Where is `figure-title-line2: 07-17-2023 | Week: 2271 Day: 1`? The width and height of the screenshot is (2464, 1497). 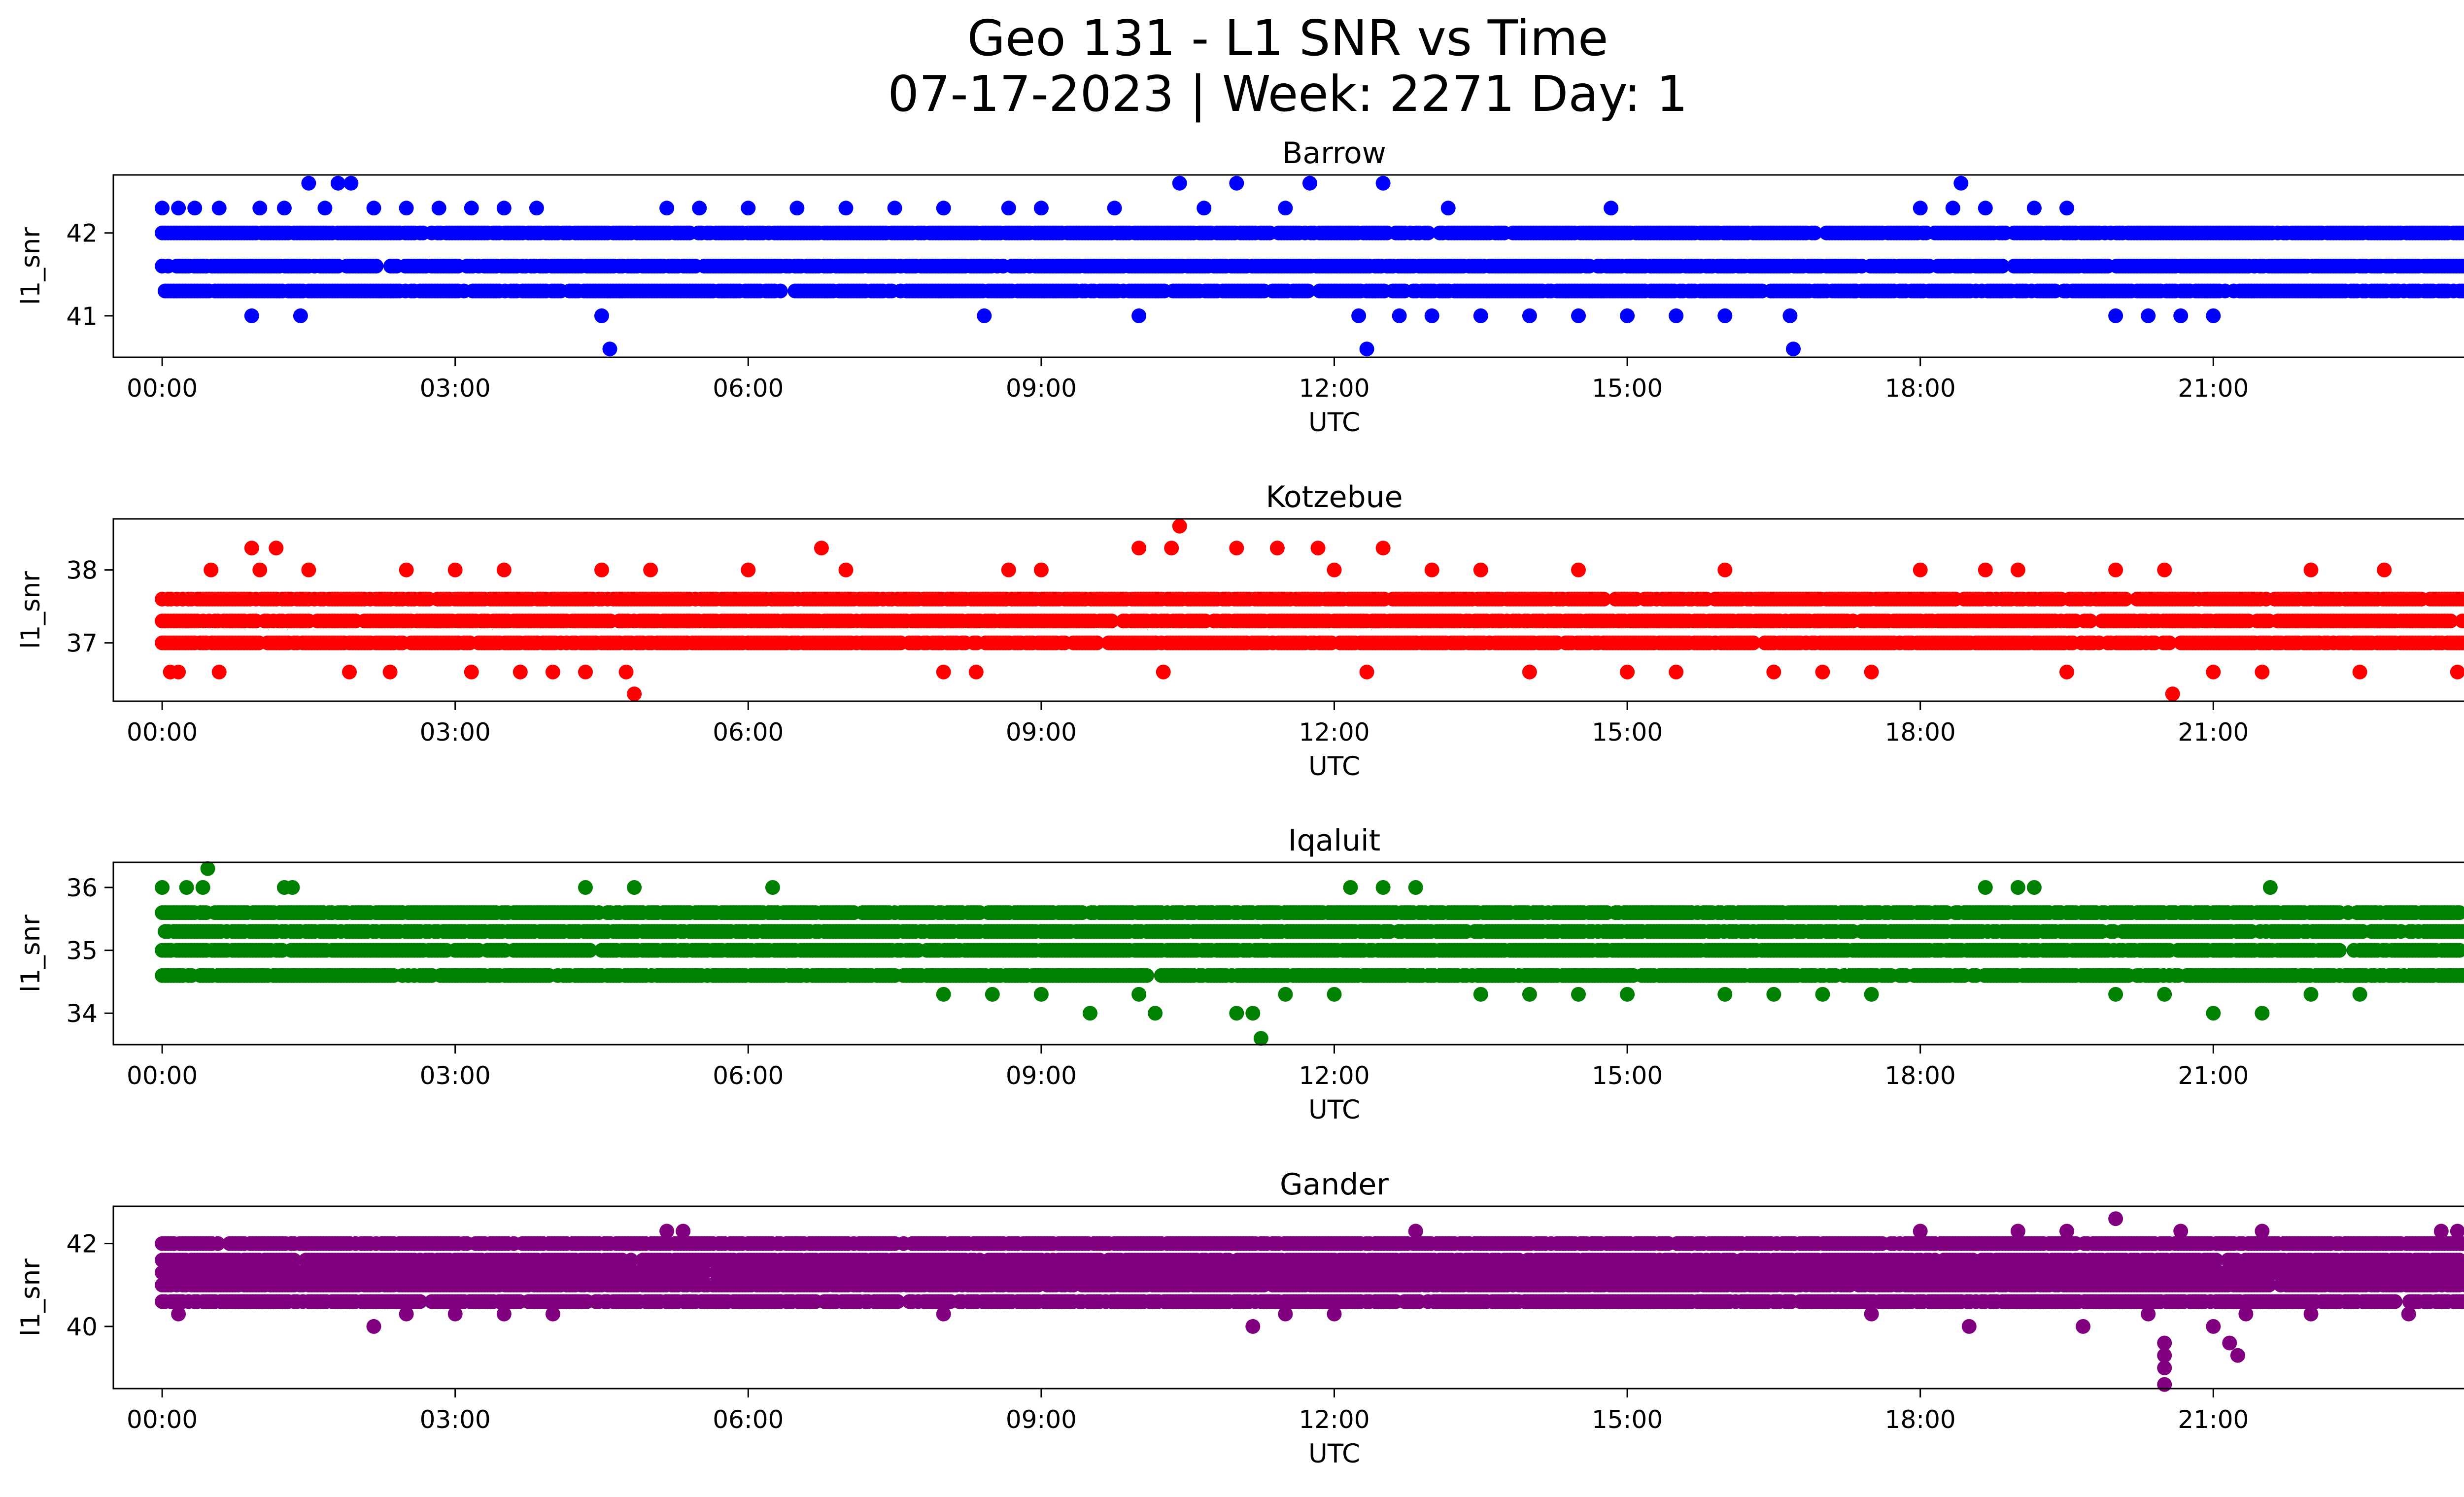
figure-title-line2: 07-17-2023 | Week: 2271 Day: 1 is located at coordinates (1287, 94).